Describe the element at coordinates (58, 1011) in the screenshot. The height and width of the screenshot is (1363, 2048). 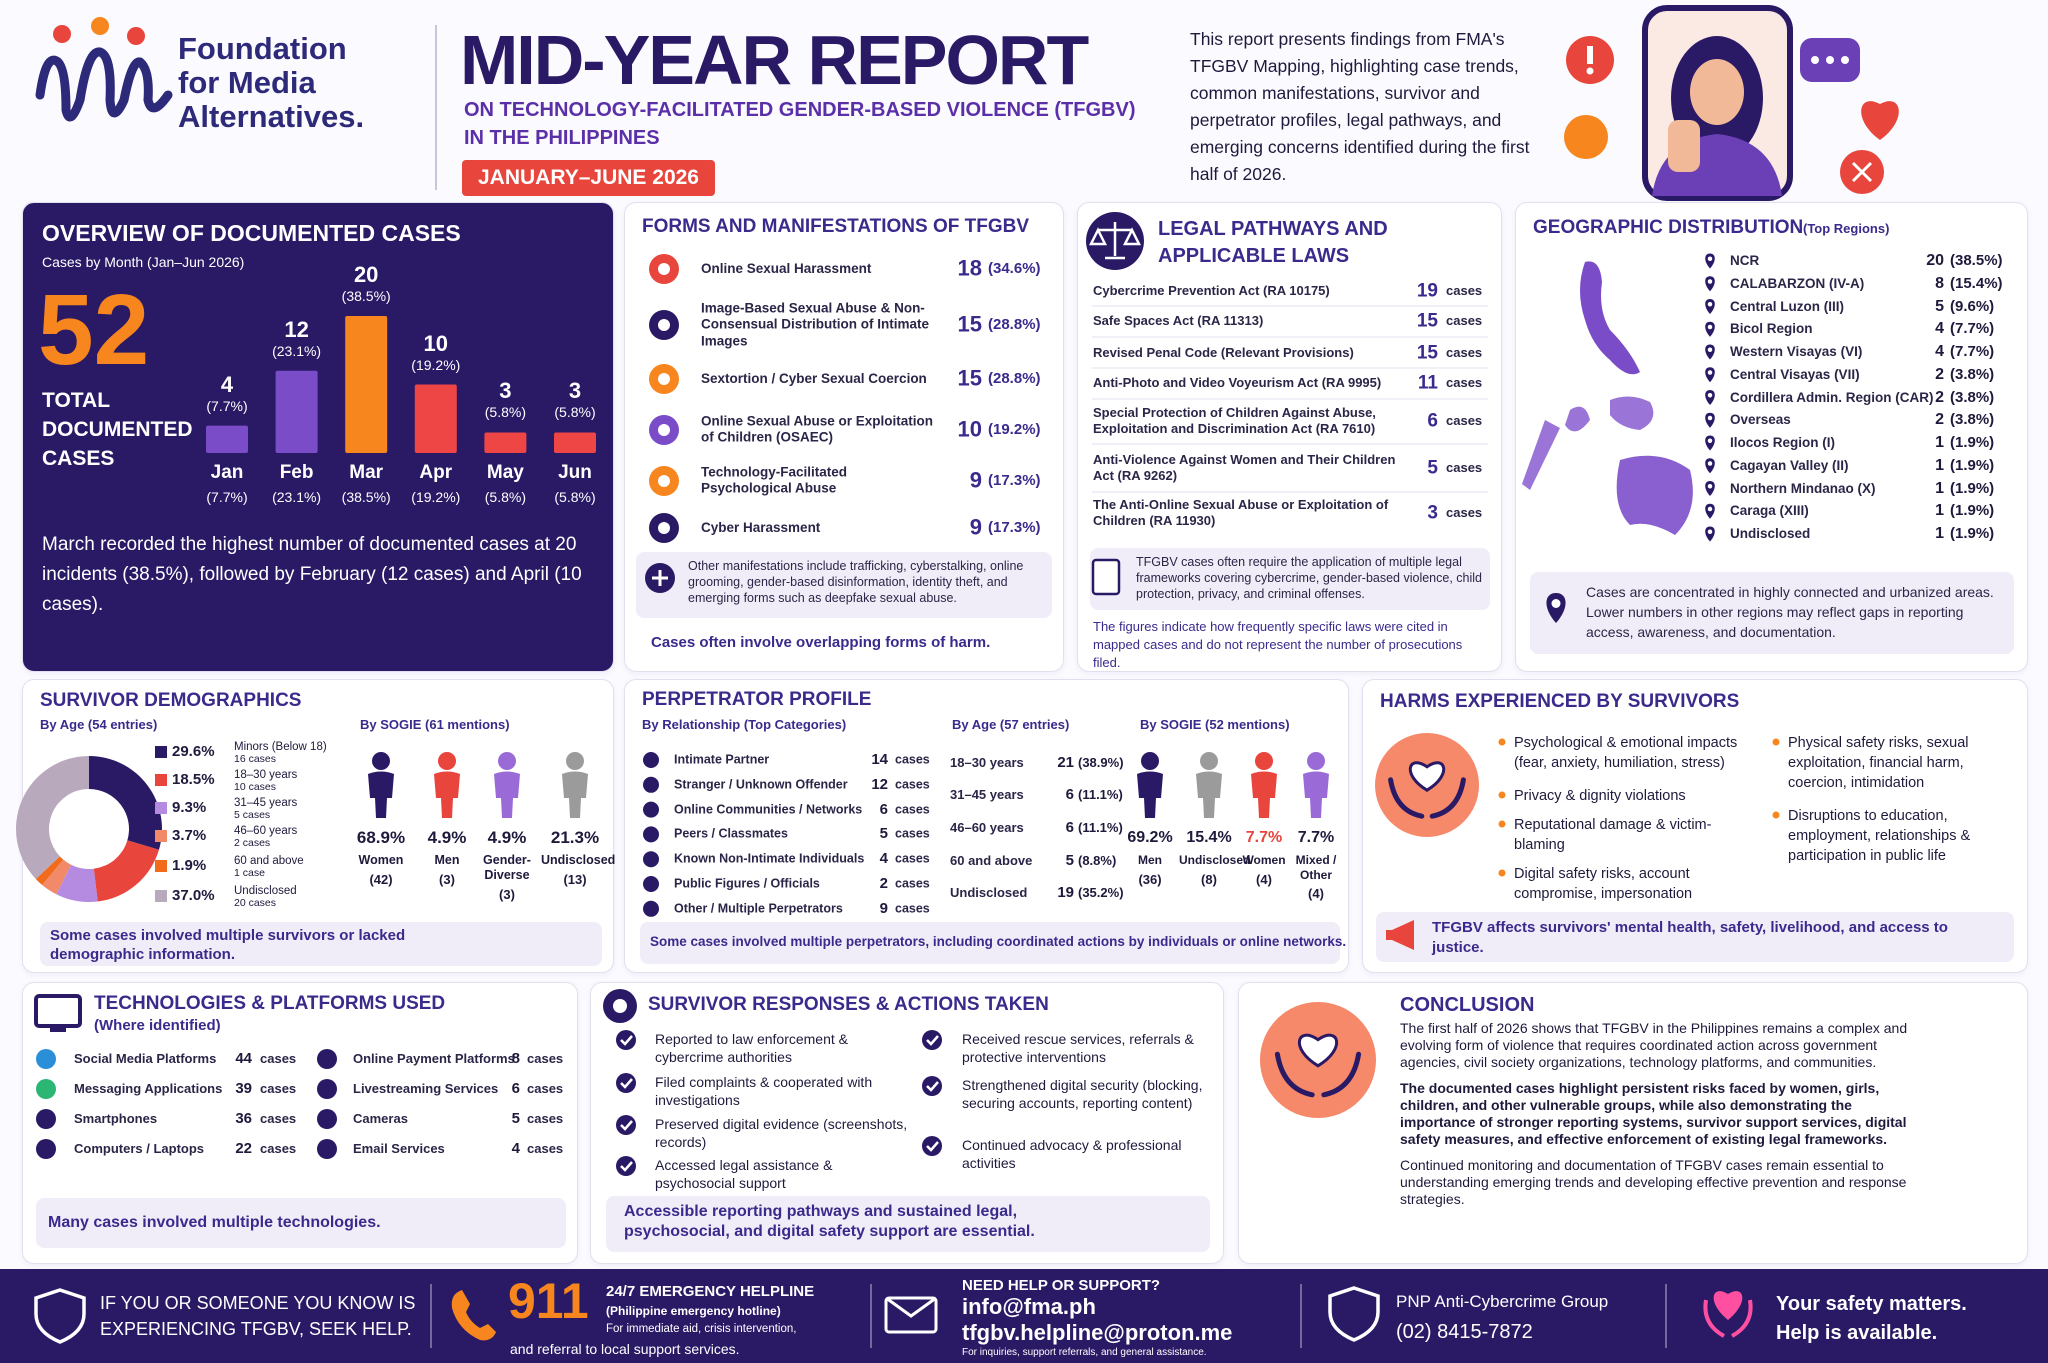
I see `monitor-icon` at that location.